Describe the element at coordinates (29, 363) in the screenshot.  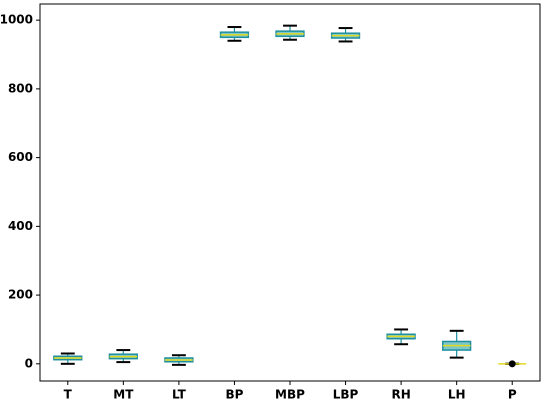
I see `y-tick-label: 0` at that location.